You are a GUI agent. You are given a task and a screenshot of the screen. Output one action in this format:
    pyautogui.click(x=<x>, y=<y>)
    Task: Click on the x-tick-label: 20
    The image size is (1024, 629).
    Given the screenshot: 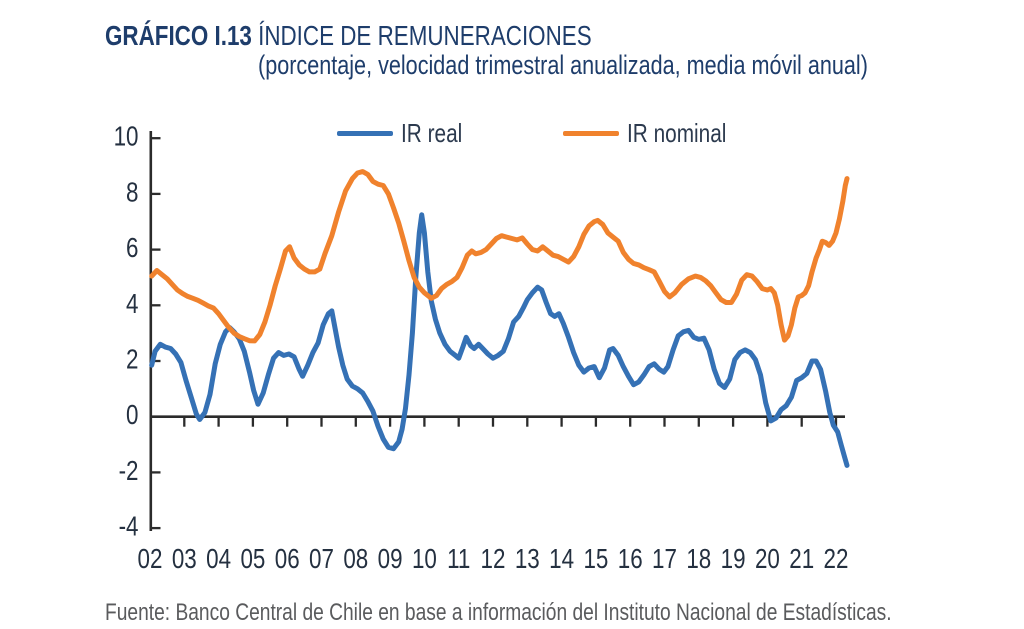 What is the action you would take?
    pyautogui.click(x=767, y=559)
    